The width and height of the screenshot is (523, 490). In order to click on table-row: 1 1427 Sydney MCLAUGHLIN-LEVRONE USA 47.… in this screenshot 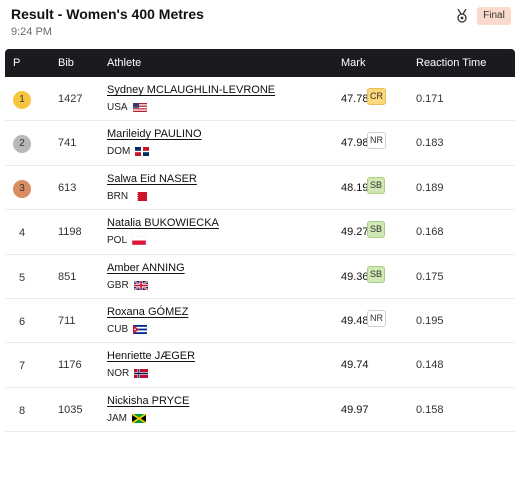, I will do `click(260, 99)`.